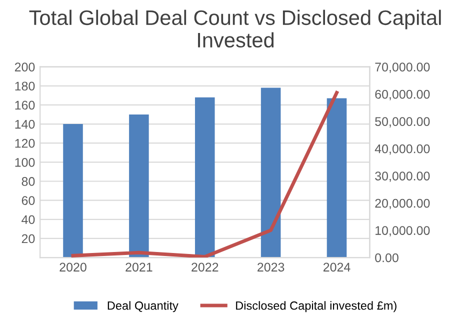  What do you see at coordinates (25, 124) in the screenshot?
I see `y-tick-label: 140` at bounding box center [25, 124].